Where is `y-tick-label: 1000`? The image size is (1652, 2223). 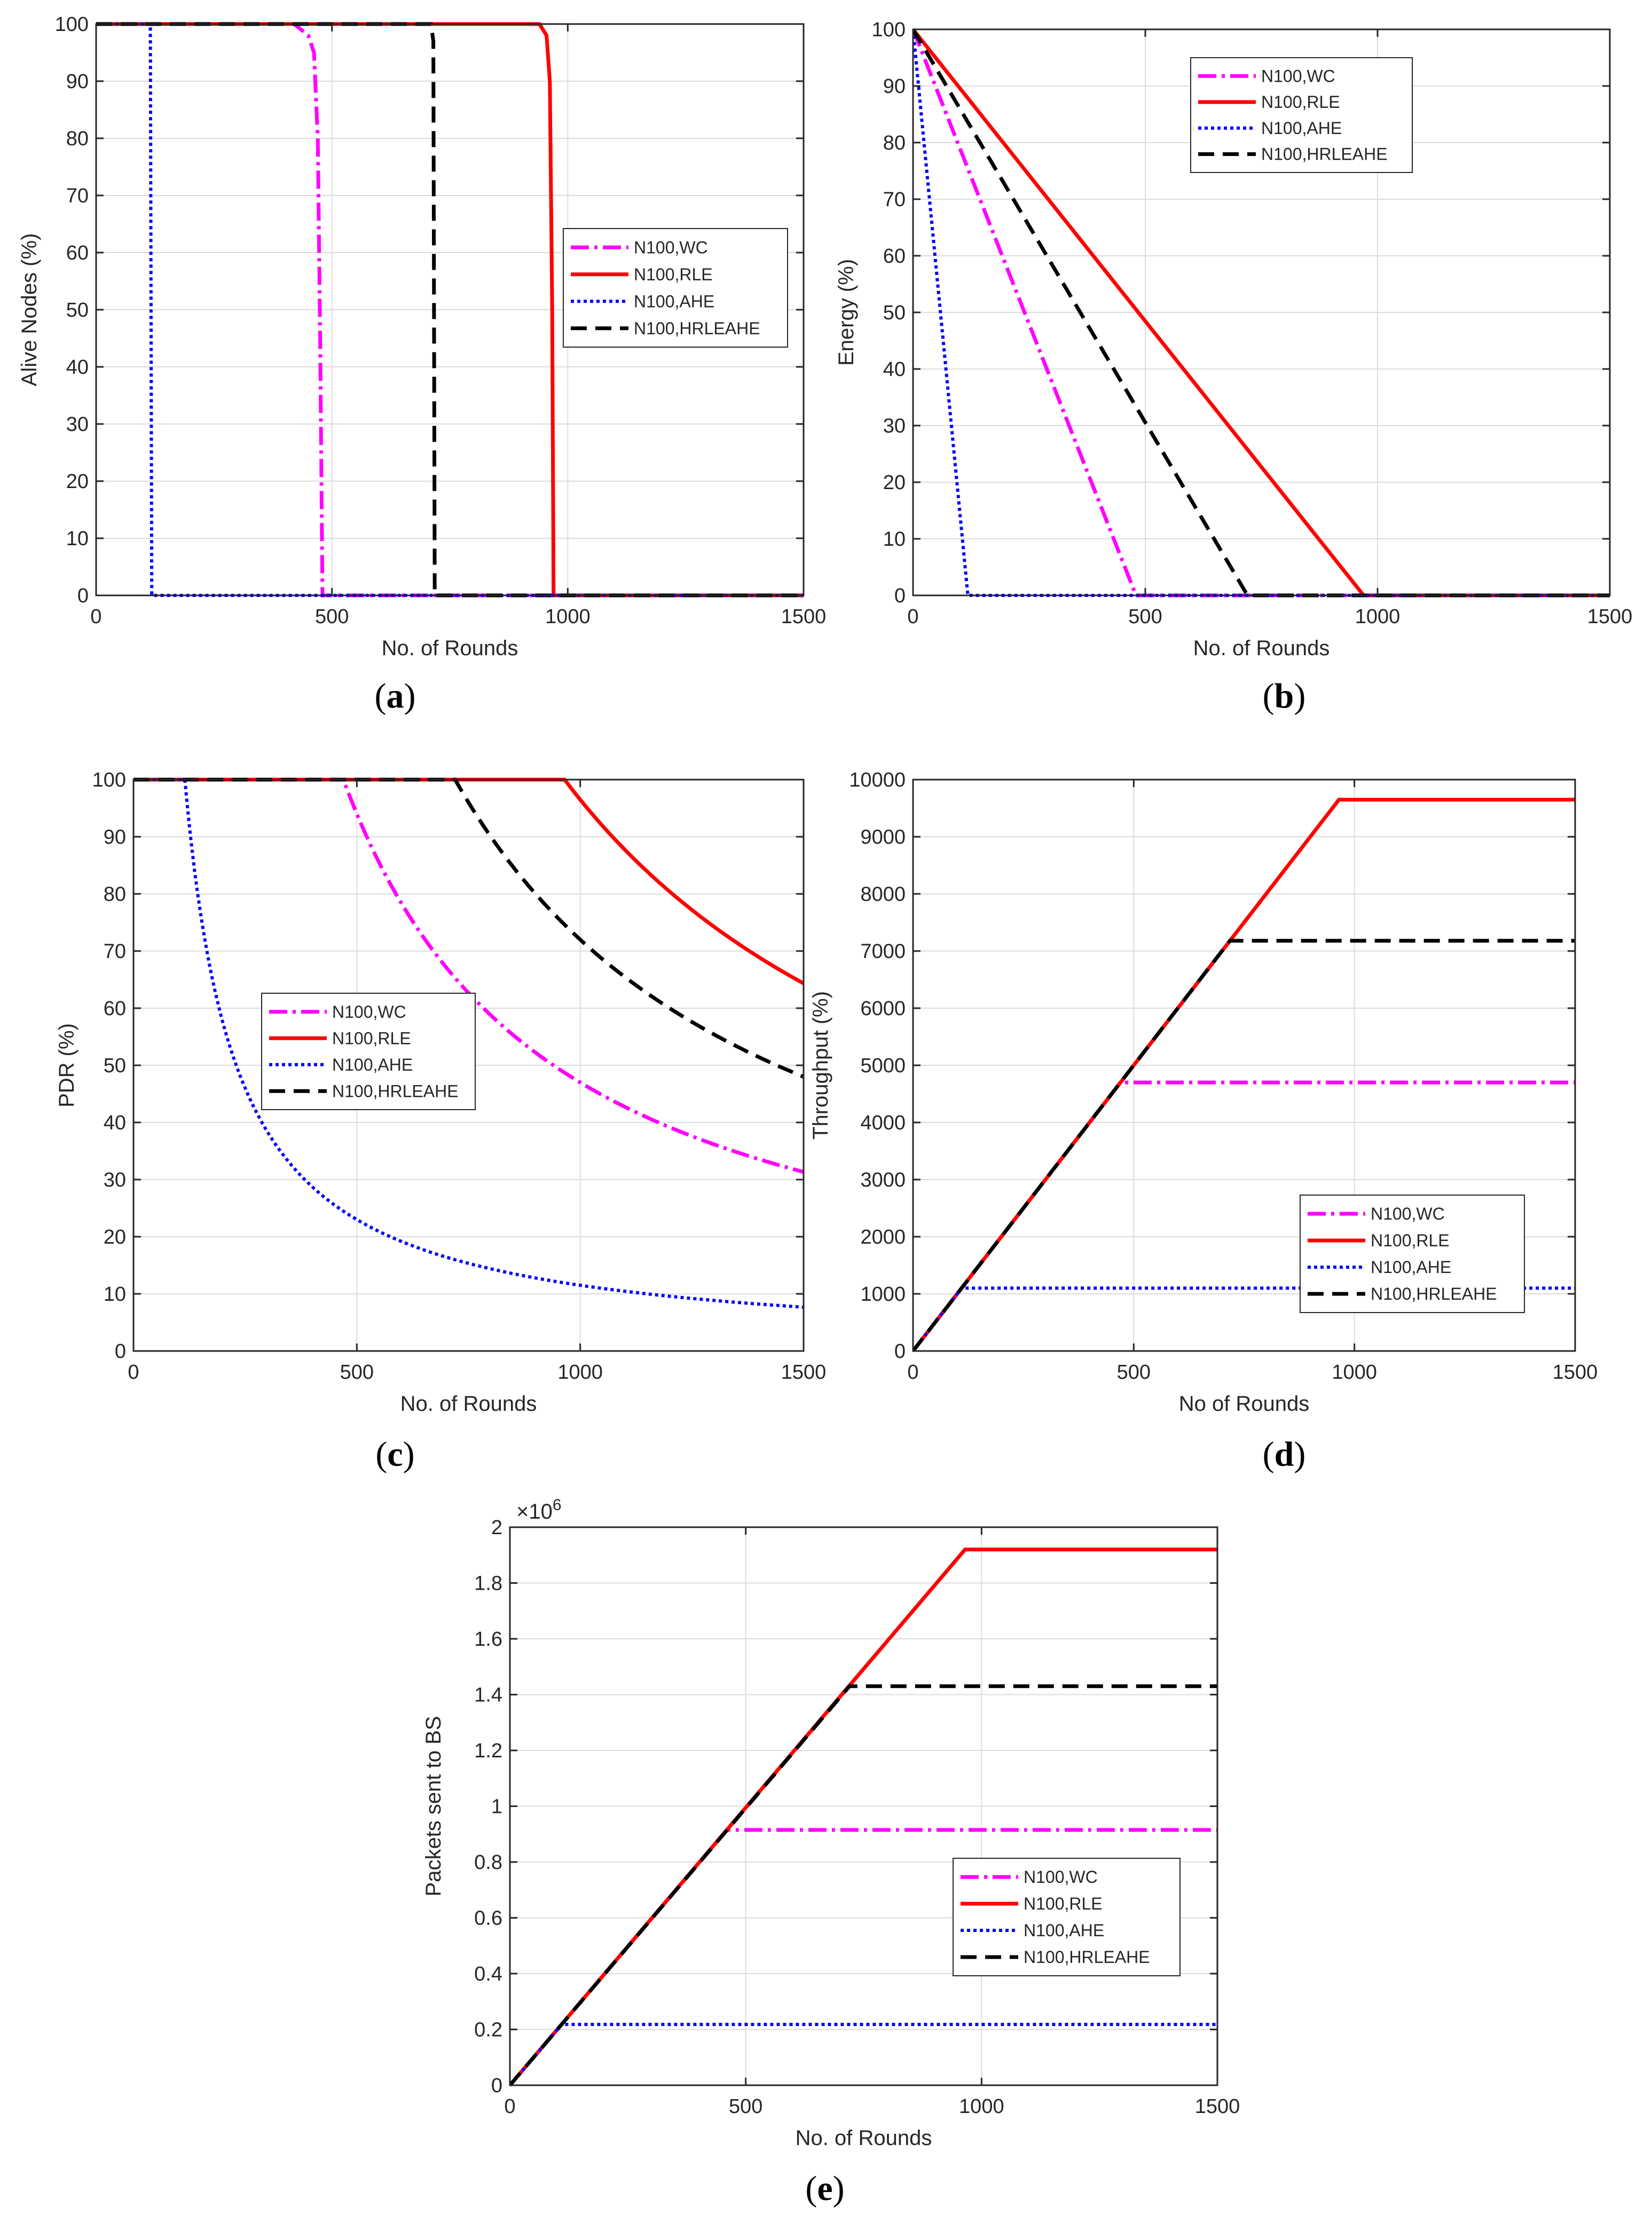 y-tick-label: 1000 is located at coordinates (883, 1295).